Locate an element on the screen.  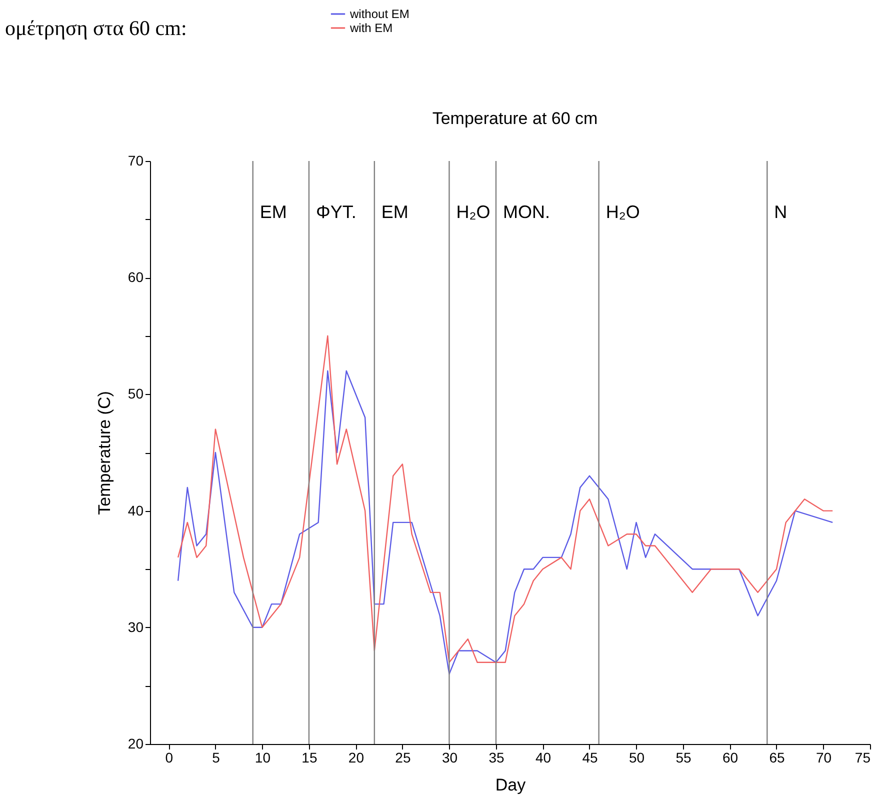
x-tick-label: 15 is located at coordinates (310, 758).